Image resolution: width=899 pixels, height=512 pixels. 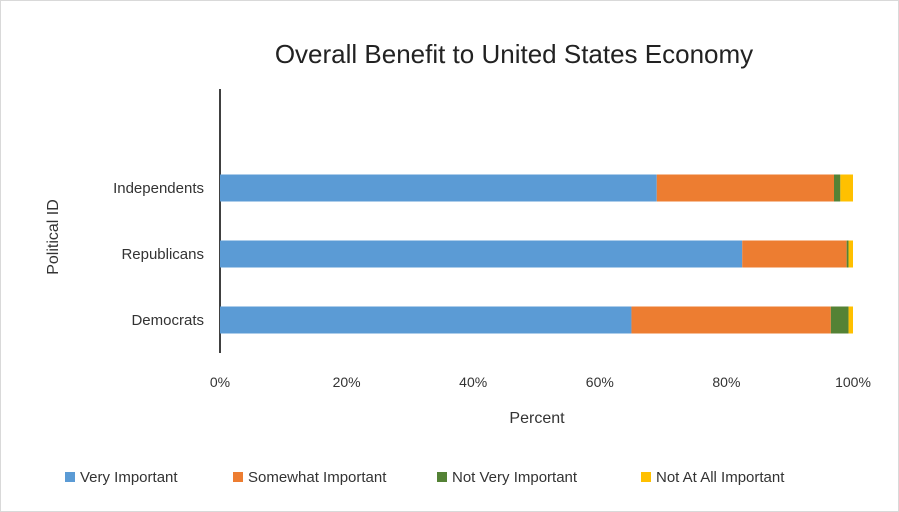 I want to click on legend-label: Very Important, so click(x=129, y=477).